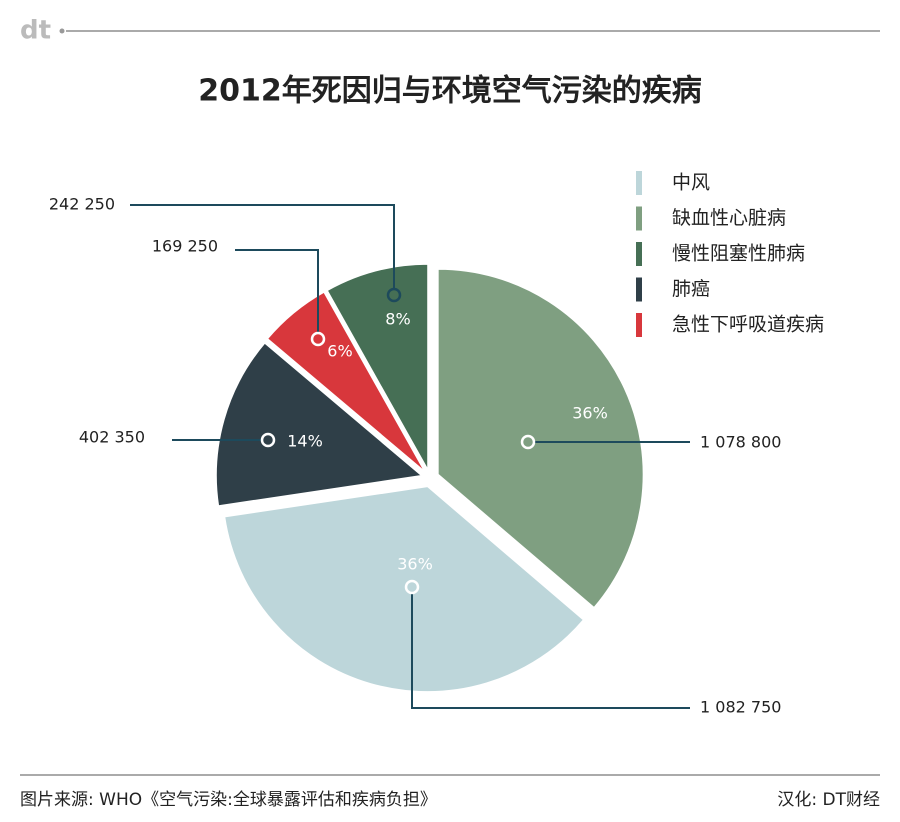 This screenshot has width=900, height=822. I want to click on percent-label: 14%, so click(305, 441).